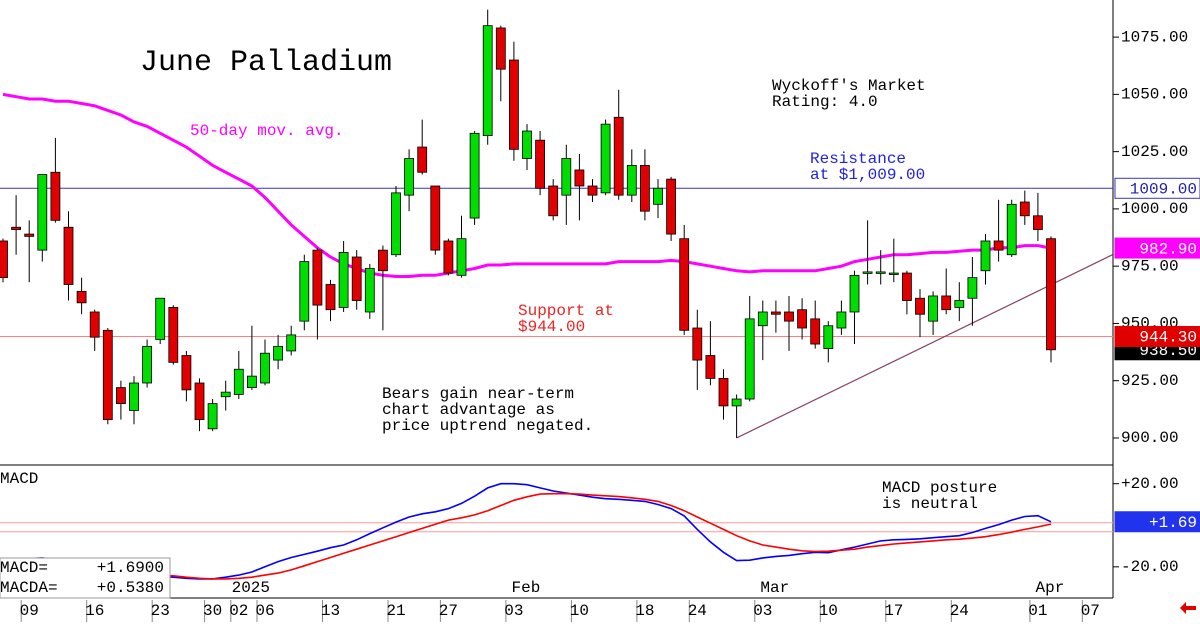 This screenshot has height=624, width=1200. I want to click on x-tick-label: 18, so click(644, 611).